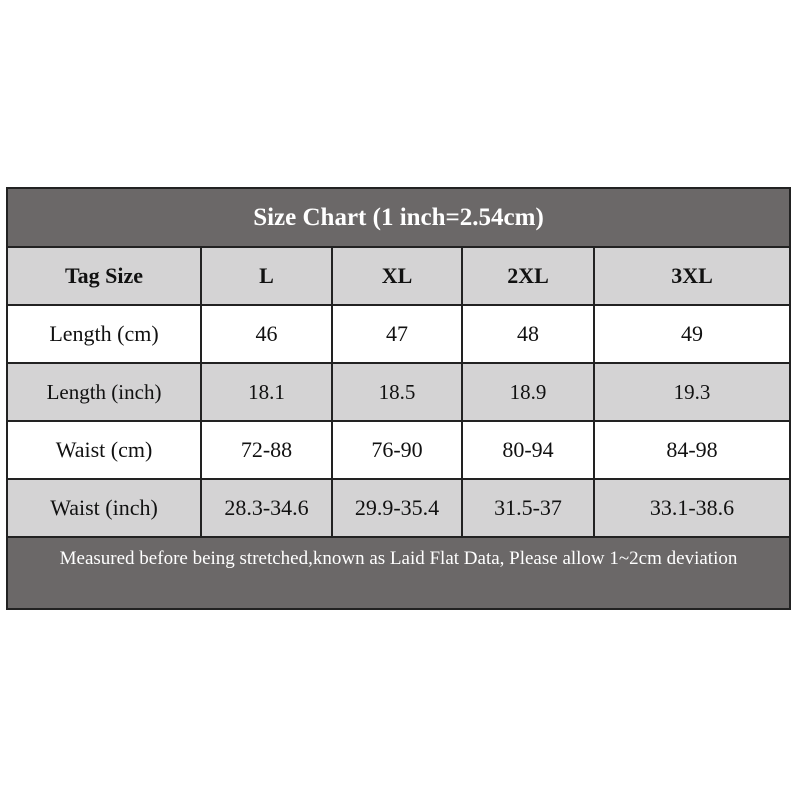 The image size is (800, 800). Describe the element at coordinates (105, 334) in the screenshot. I see `row-label: Length (cm)` at that location.